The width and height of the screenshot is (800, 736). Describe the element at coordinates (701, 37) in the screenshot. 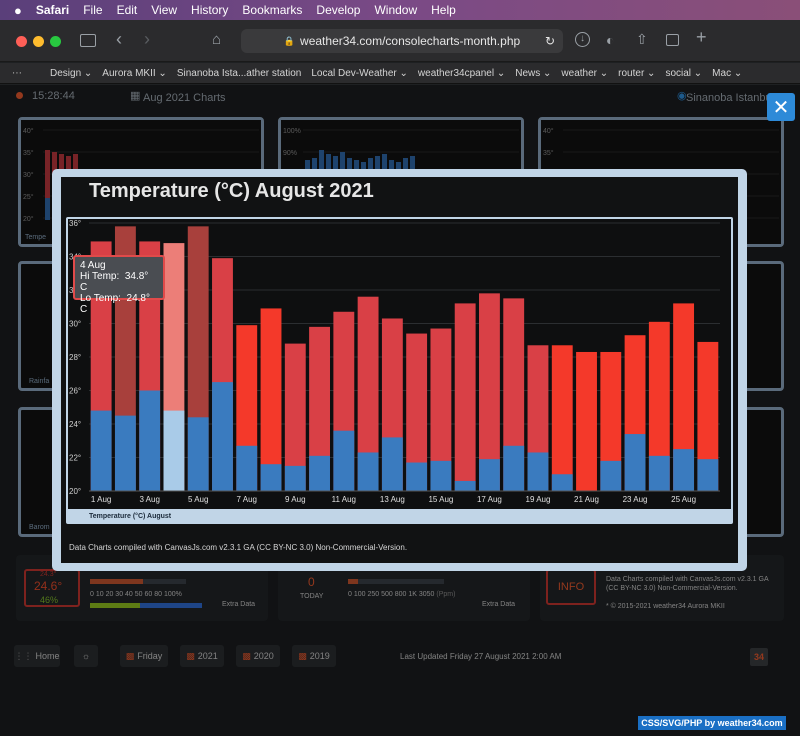

I see `new-tab-icon: +` at that location.